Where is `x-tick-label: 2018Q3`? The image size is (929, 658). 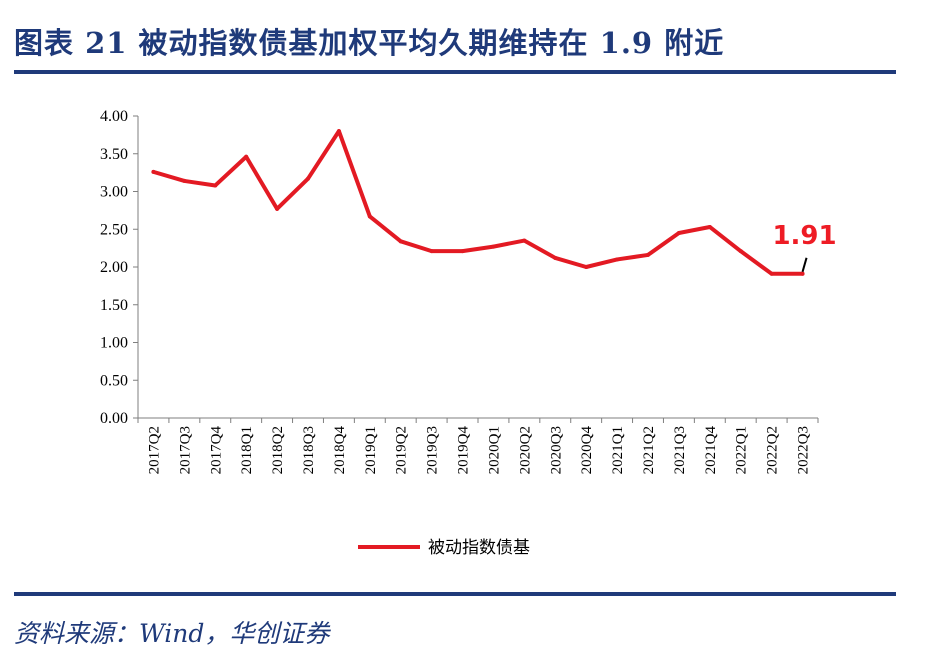 x-tick-label: 2018Q3 is located at coordinates (309, 450).